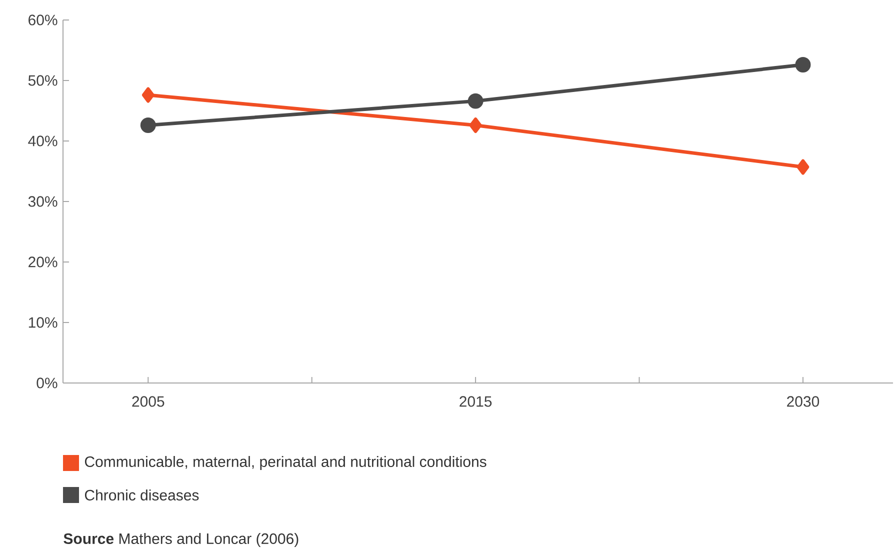  Describe the element at coordinates (43, 20) in the screenshot. I see `y-tick-label: 60%` at that location.